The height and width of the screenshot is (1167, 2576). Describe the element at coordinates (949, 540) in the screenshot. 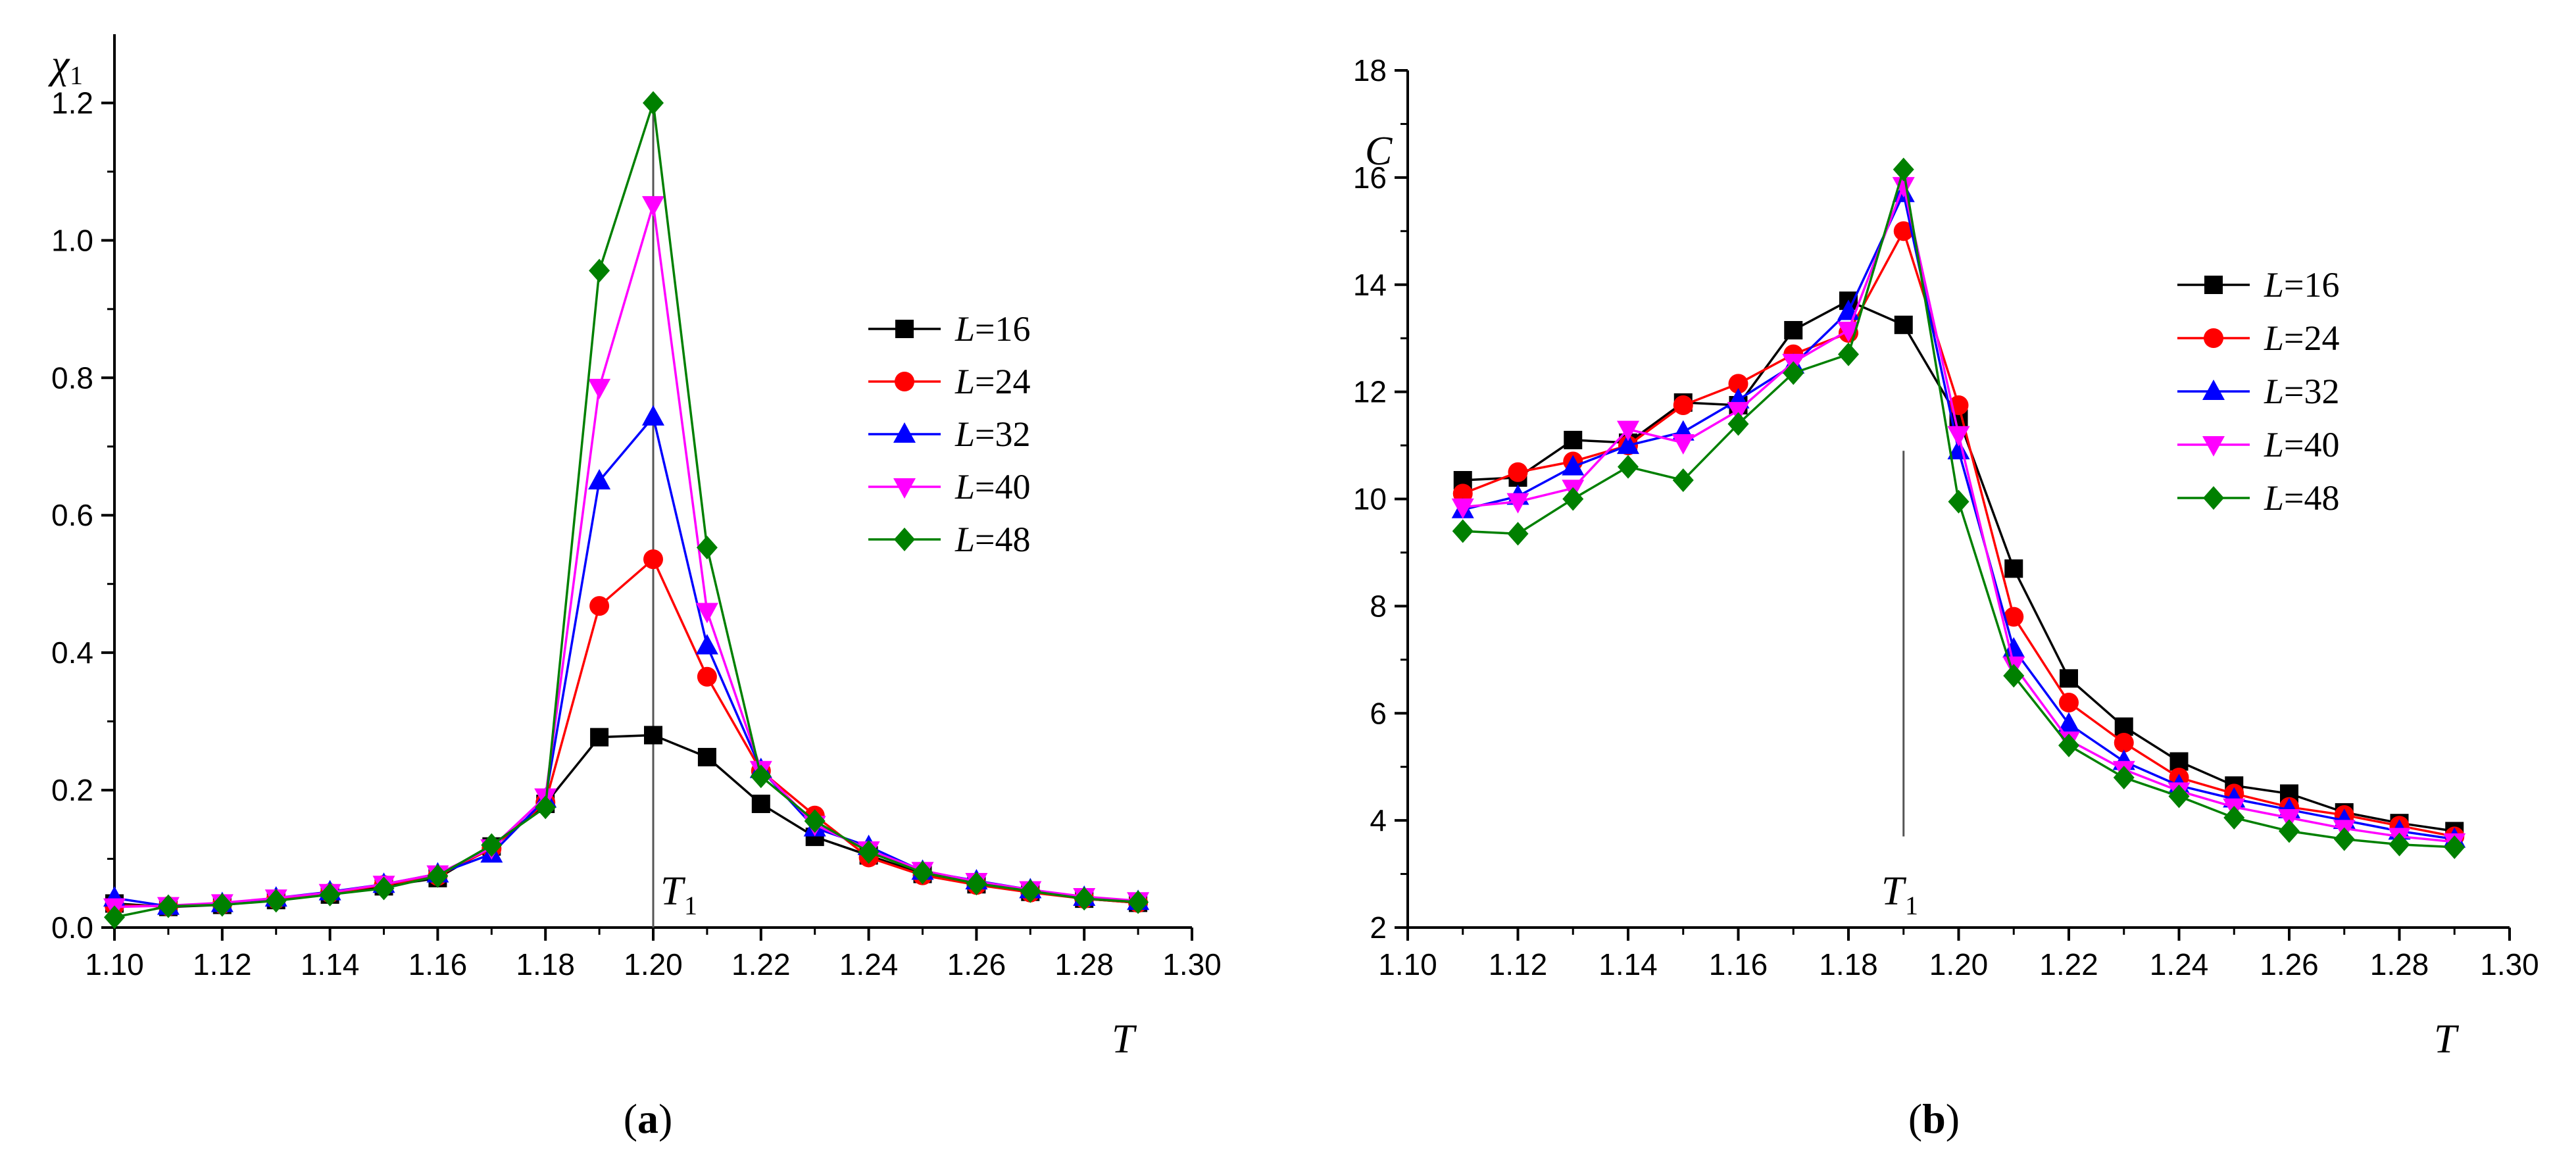

I see `chart-a-legend-item: L=48` at that location.